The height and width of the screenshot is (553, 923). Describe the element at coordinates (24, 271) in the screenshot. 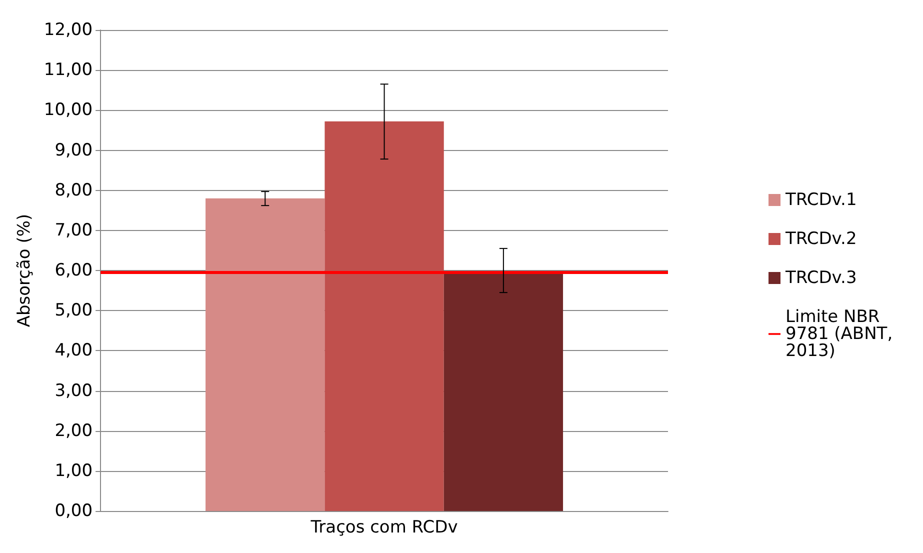

I see `y-axis-title: Absorção (%)` at that location.